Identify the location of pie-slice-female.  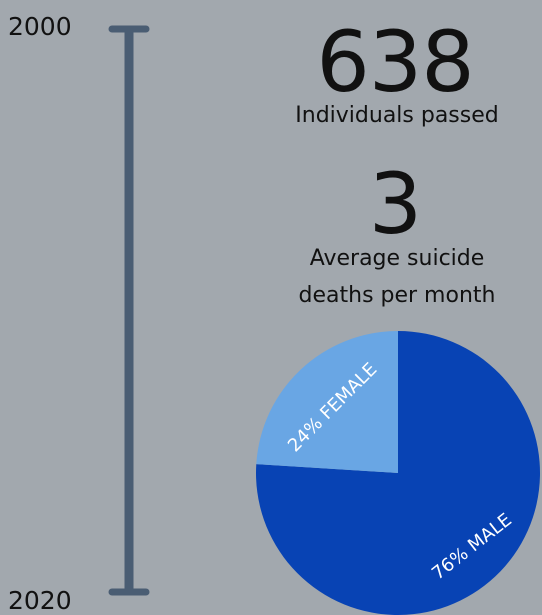
(327, 402).